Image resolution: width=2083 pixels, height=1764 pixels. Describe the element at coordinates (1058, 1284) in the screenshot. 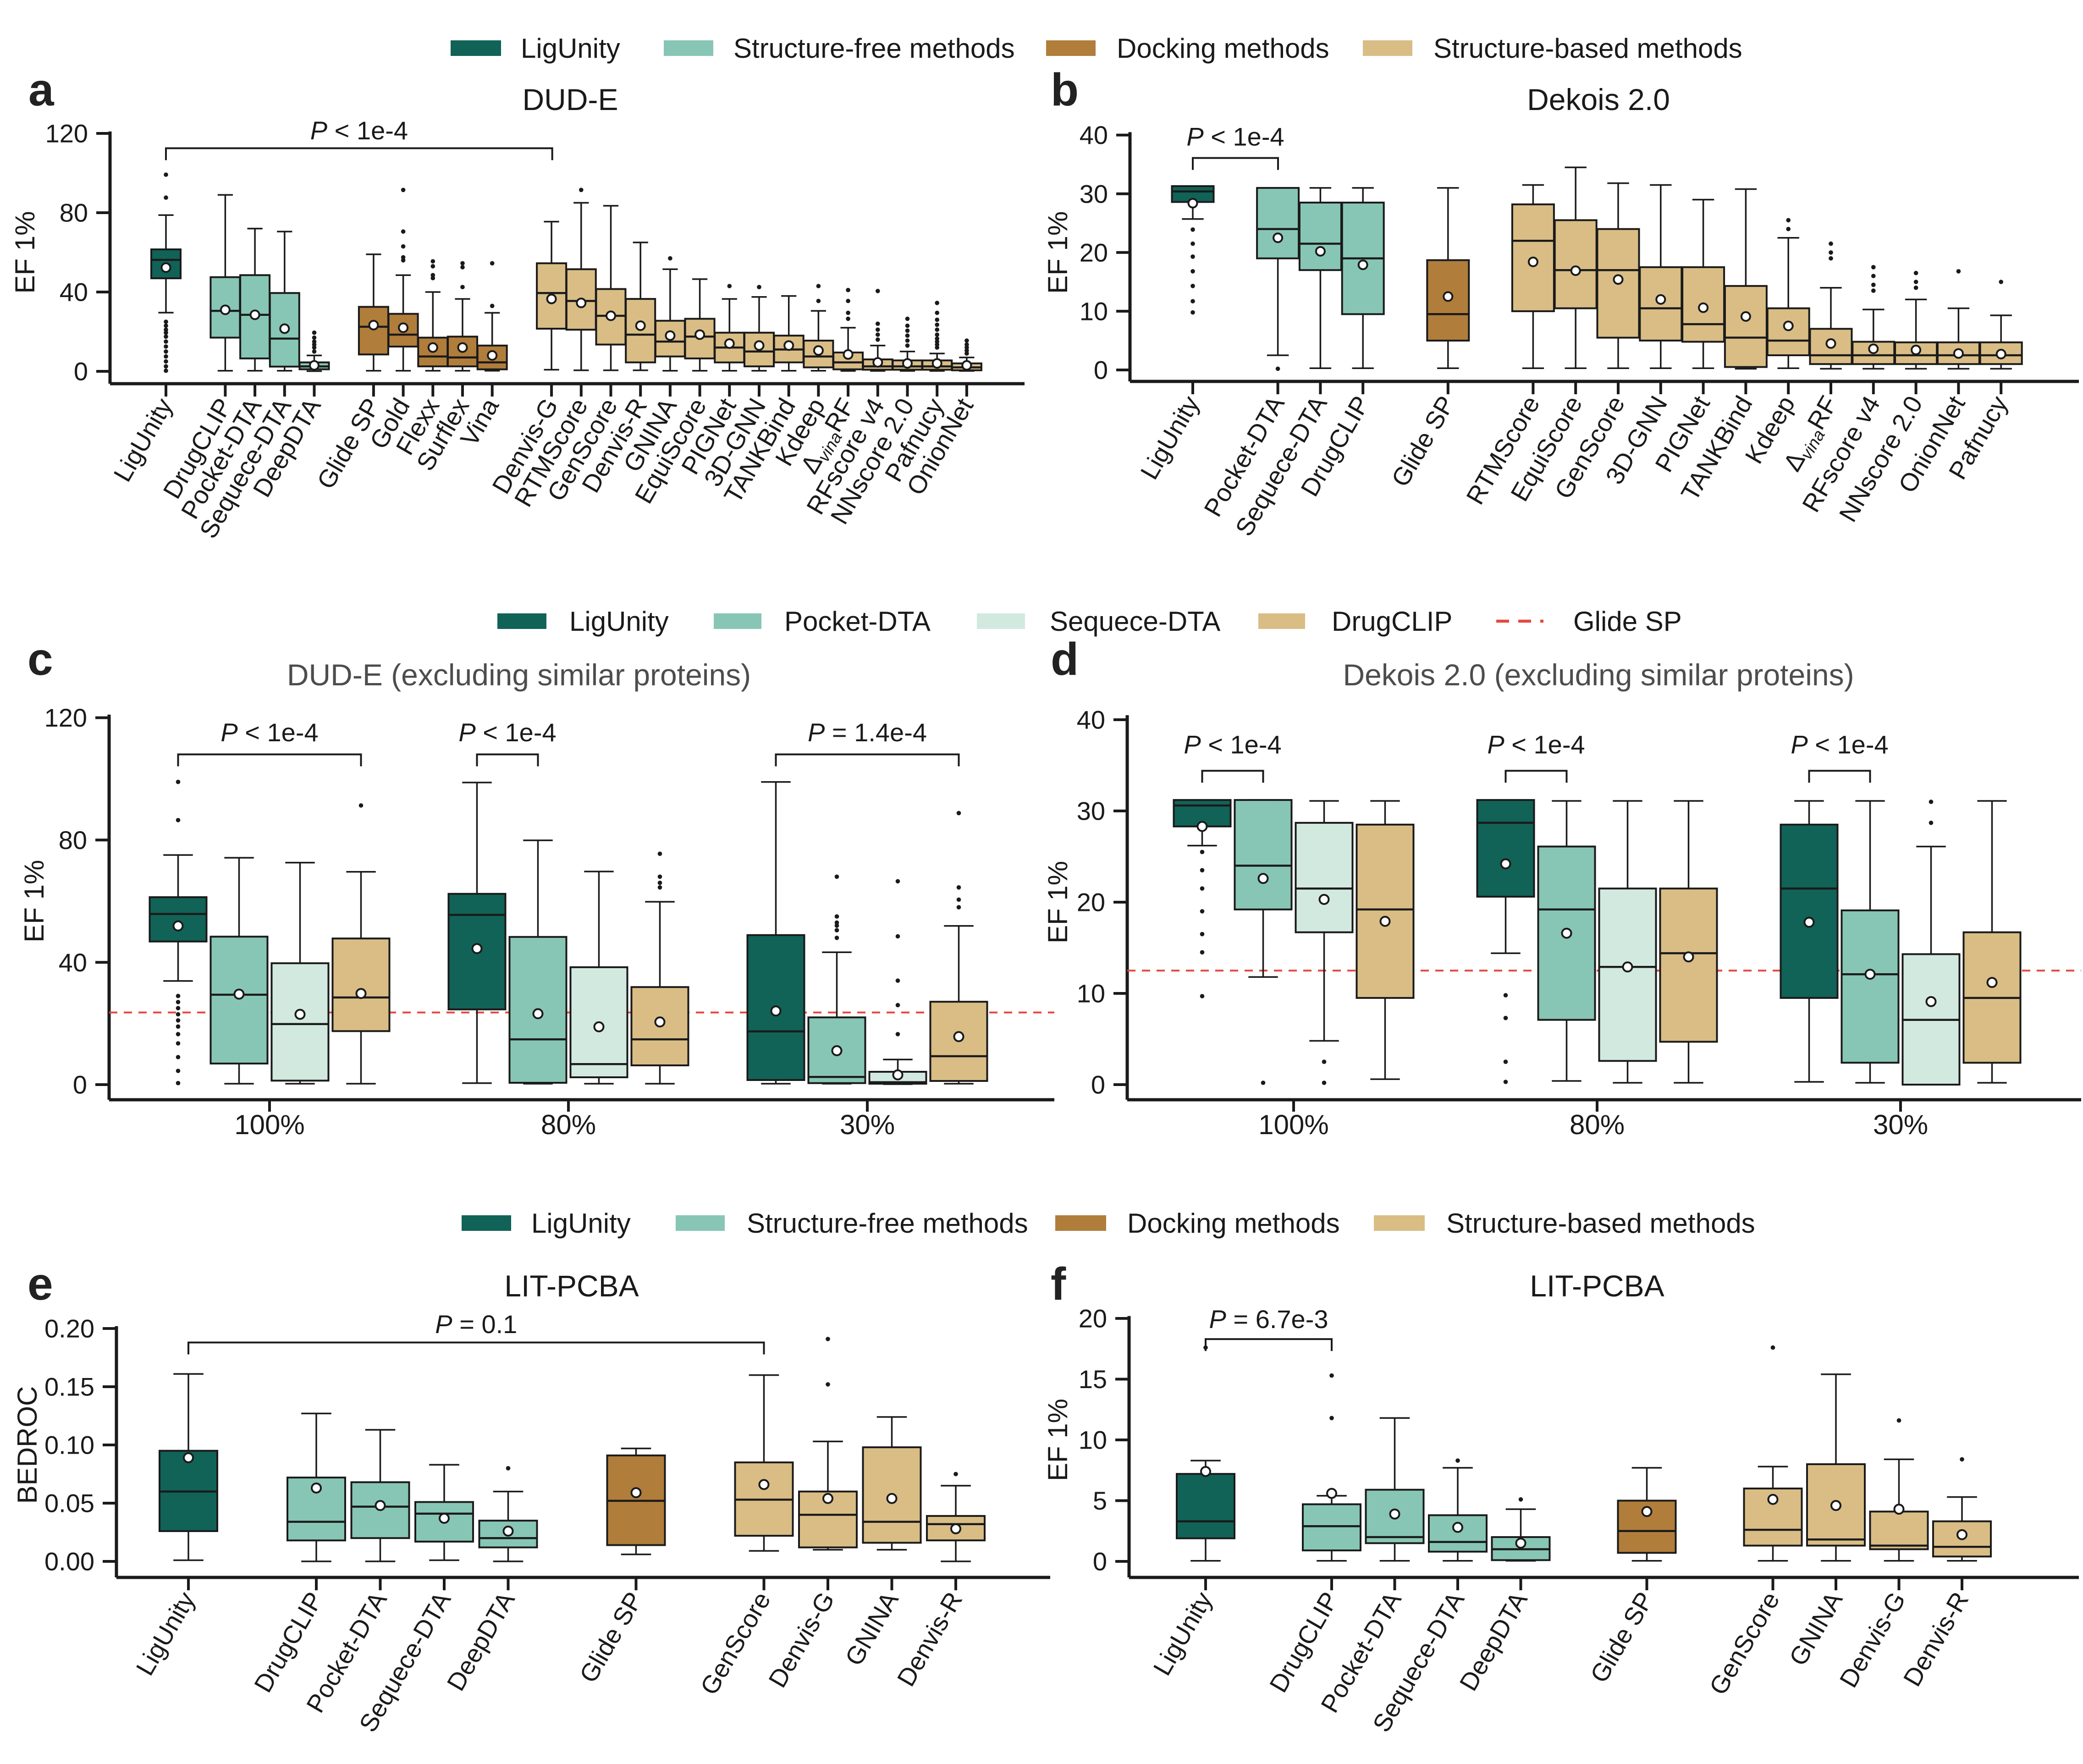

I see `svg-text: f` at that location.